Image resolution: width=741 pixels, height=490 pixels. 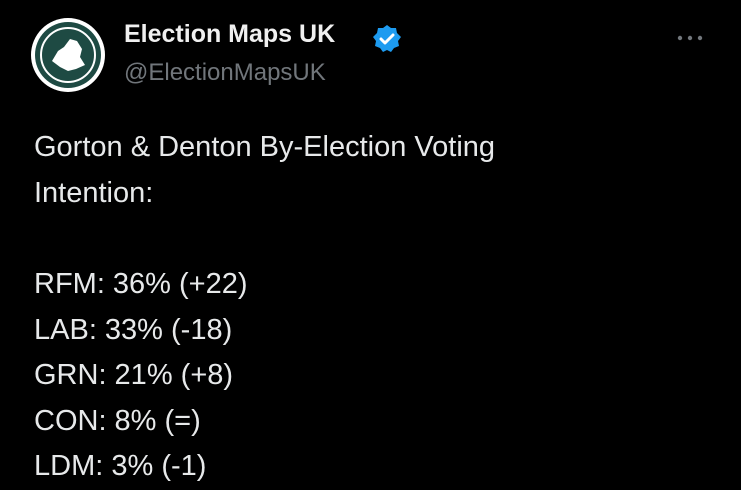 What do you see at coordinates (117, 420) in the screenshot?
I see `tweet-line: CON: 8% (=)` at bounding box center [117, 420].